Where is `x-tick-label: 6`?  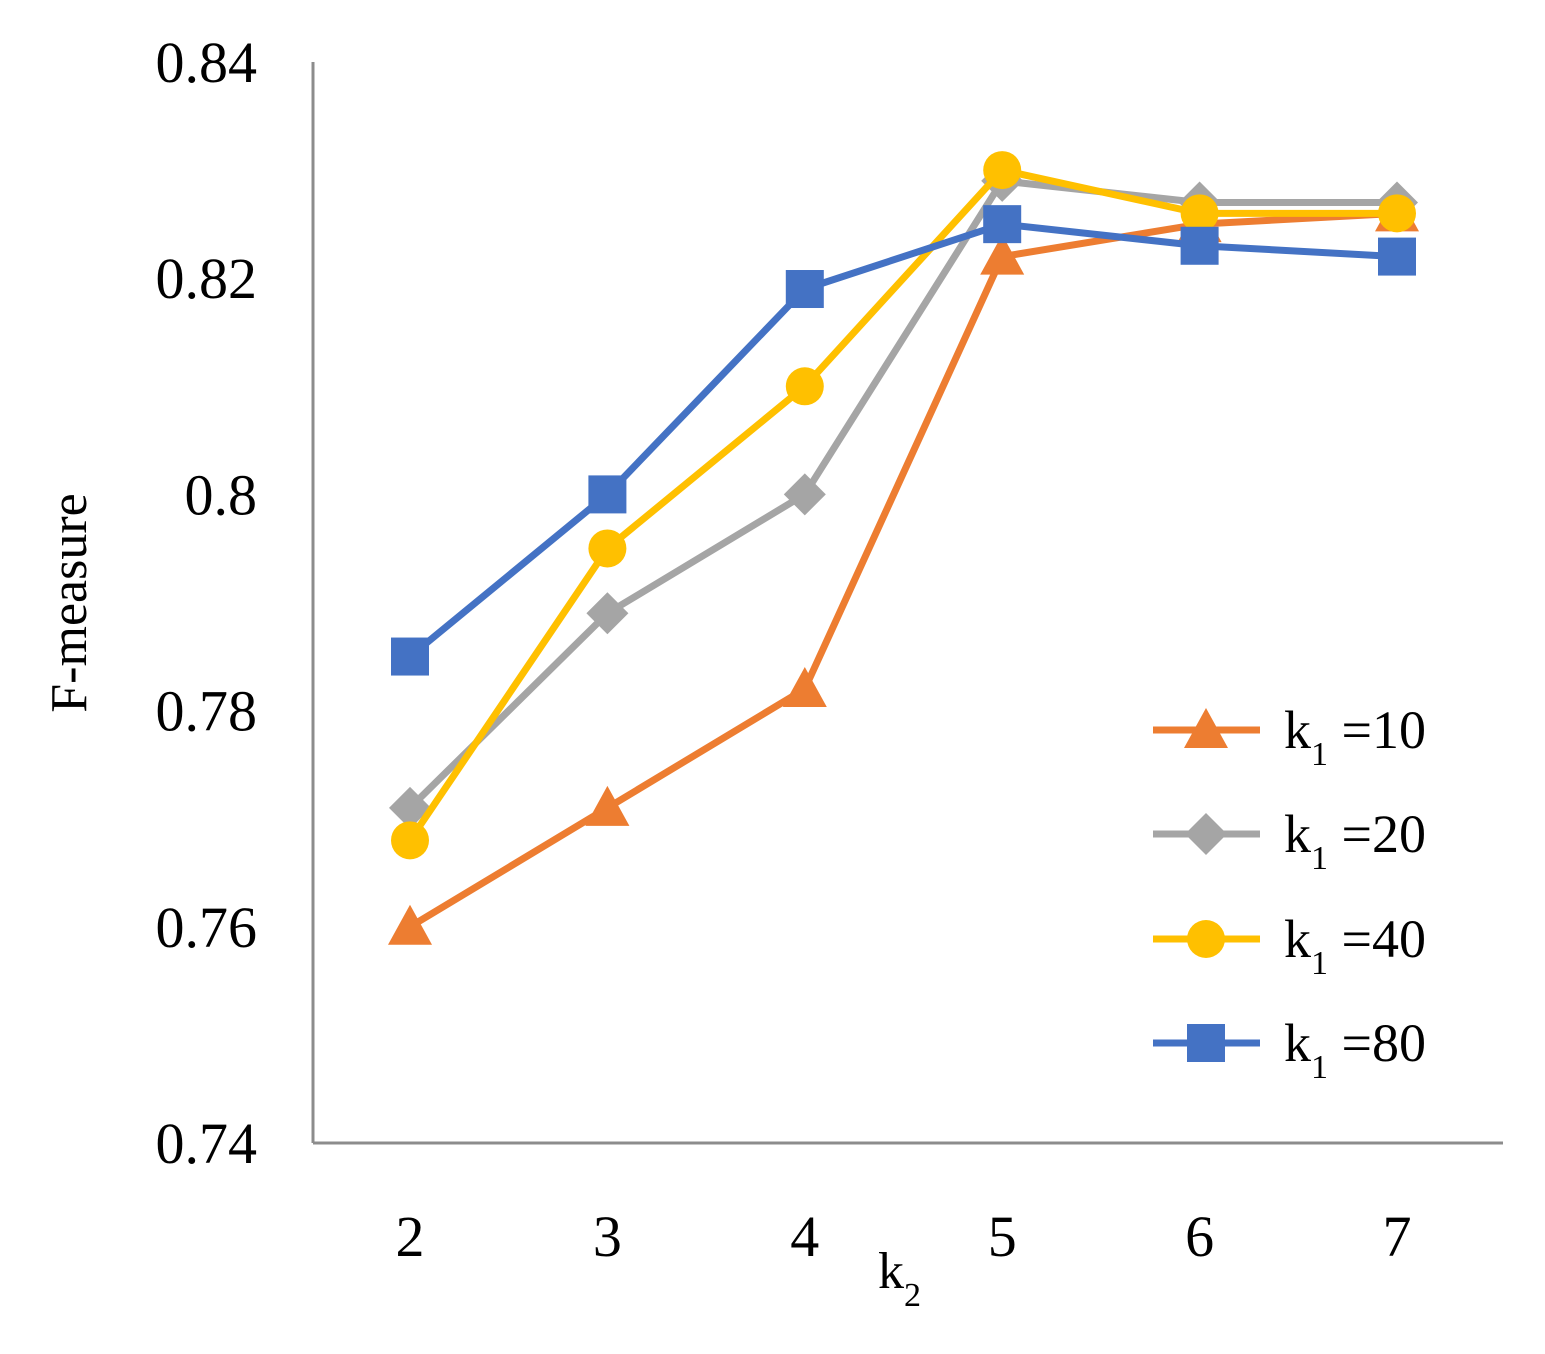 x-tick-label: 6 is located at coordinates (1199, 1236).